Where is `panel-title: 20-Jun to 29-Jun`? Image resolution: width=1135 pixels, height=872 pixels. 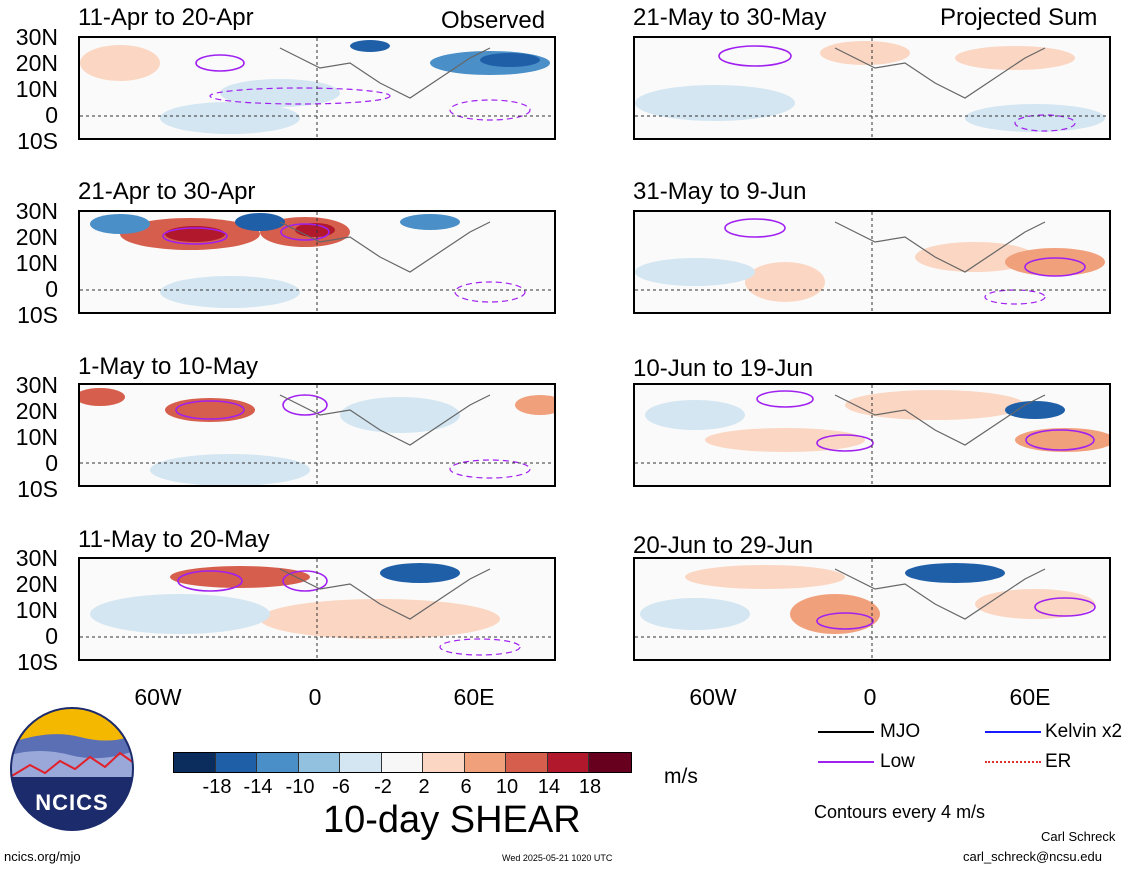 panel-title: 20-Jun to 29-Jun is located at coordinates (723, 545).